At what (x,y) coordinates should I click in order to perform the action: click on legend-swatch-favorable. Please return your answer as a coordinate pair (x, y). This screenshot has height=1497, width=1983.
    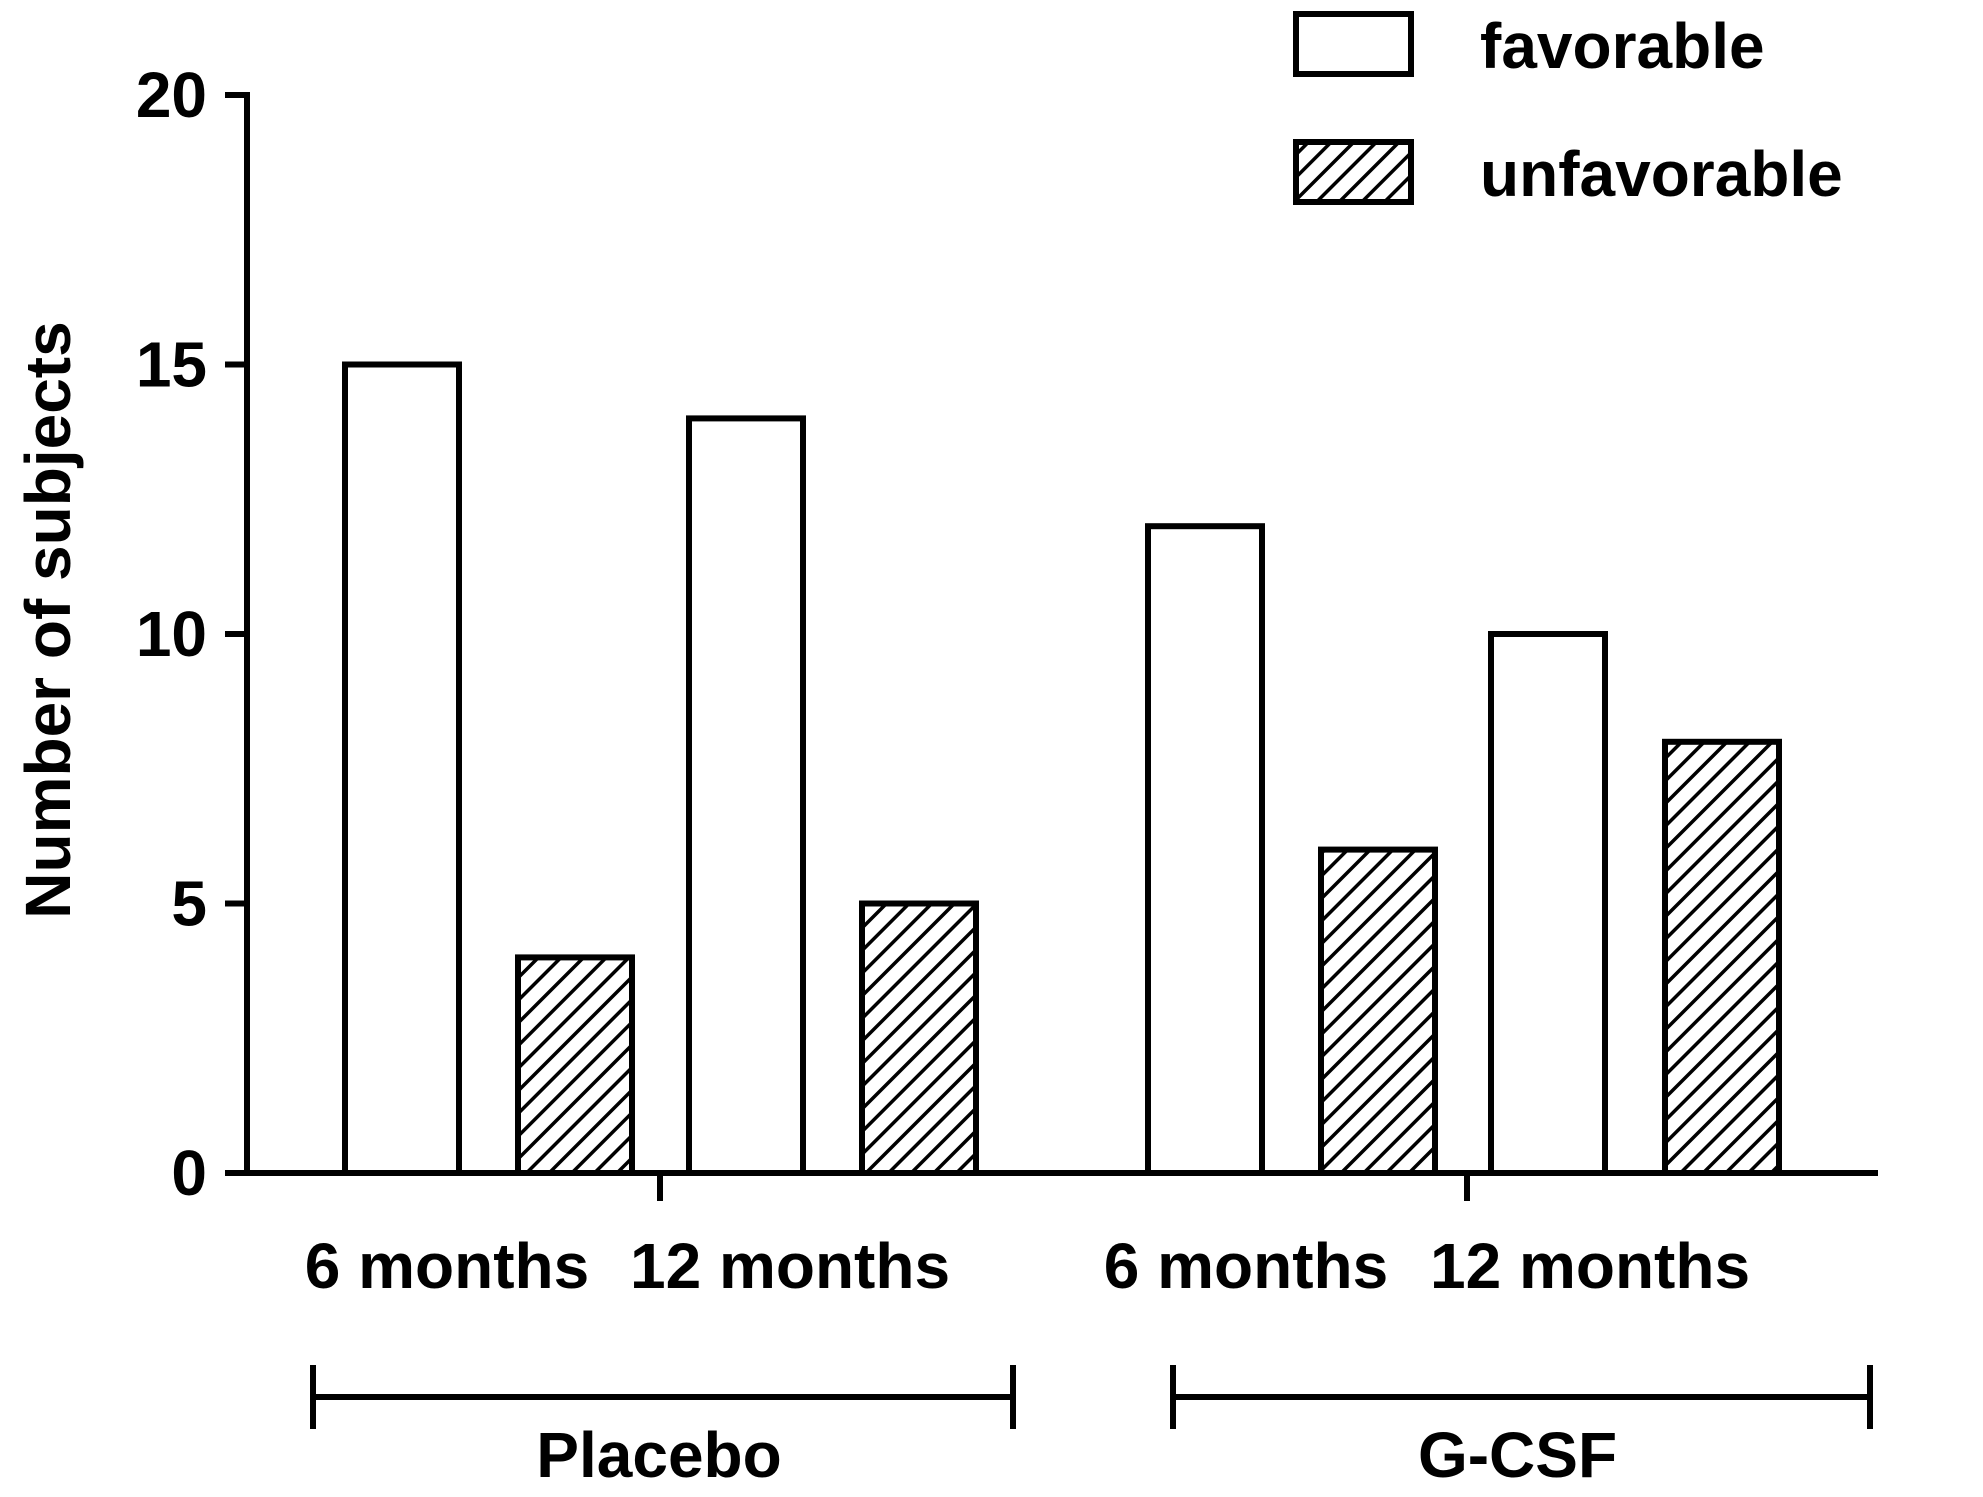
    Looking at the image, I should click on (1353, 44).